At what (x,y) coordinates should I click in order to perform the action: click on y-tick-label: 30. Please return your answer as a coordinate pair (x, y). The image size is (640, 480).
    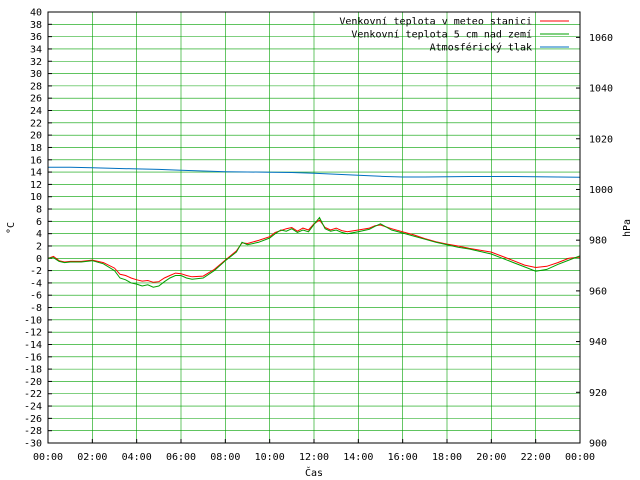
    Looking at the image, I should click on (36, 74).